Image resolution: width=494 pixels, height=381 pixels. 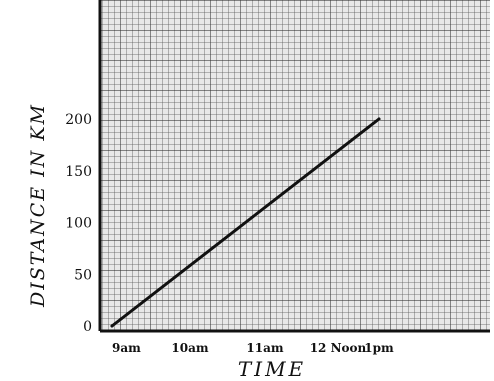 I want to click on y-tick-label: 100, so click(x=78, y=224).